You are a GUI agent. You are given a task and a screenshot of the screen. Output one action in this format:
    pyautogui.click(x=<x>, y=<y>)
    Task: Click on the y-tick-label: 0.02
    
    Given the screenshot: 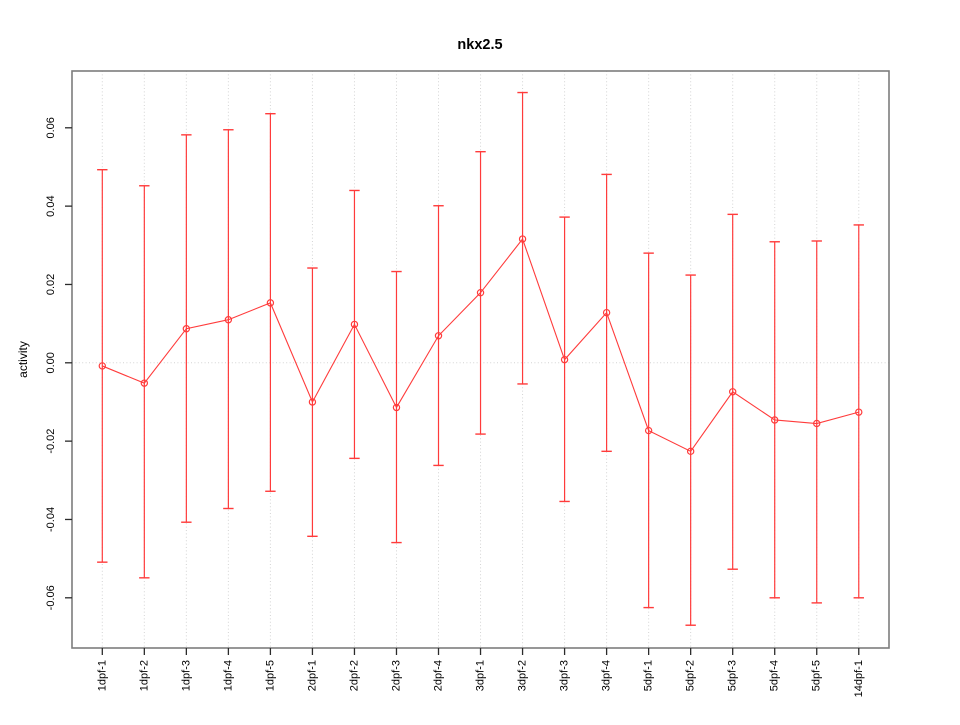 What is the action you would take?
    pyautogui.click(x=51, y=284)
    